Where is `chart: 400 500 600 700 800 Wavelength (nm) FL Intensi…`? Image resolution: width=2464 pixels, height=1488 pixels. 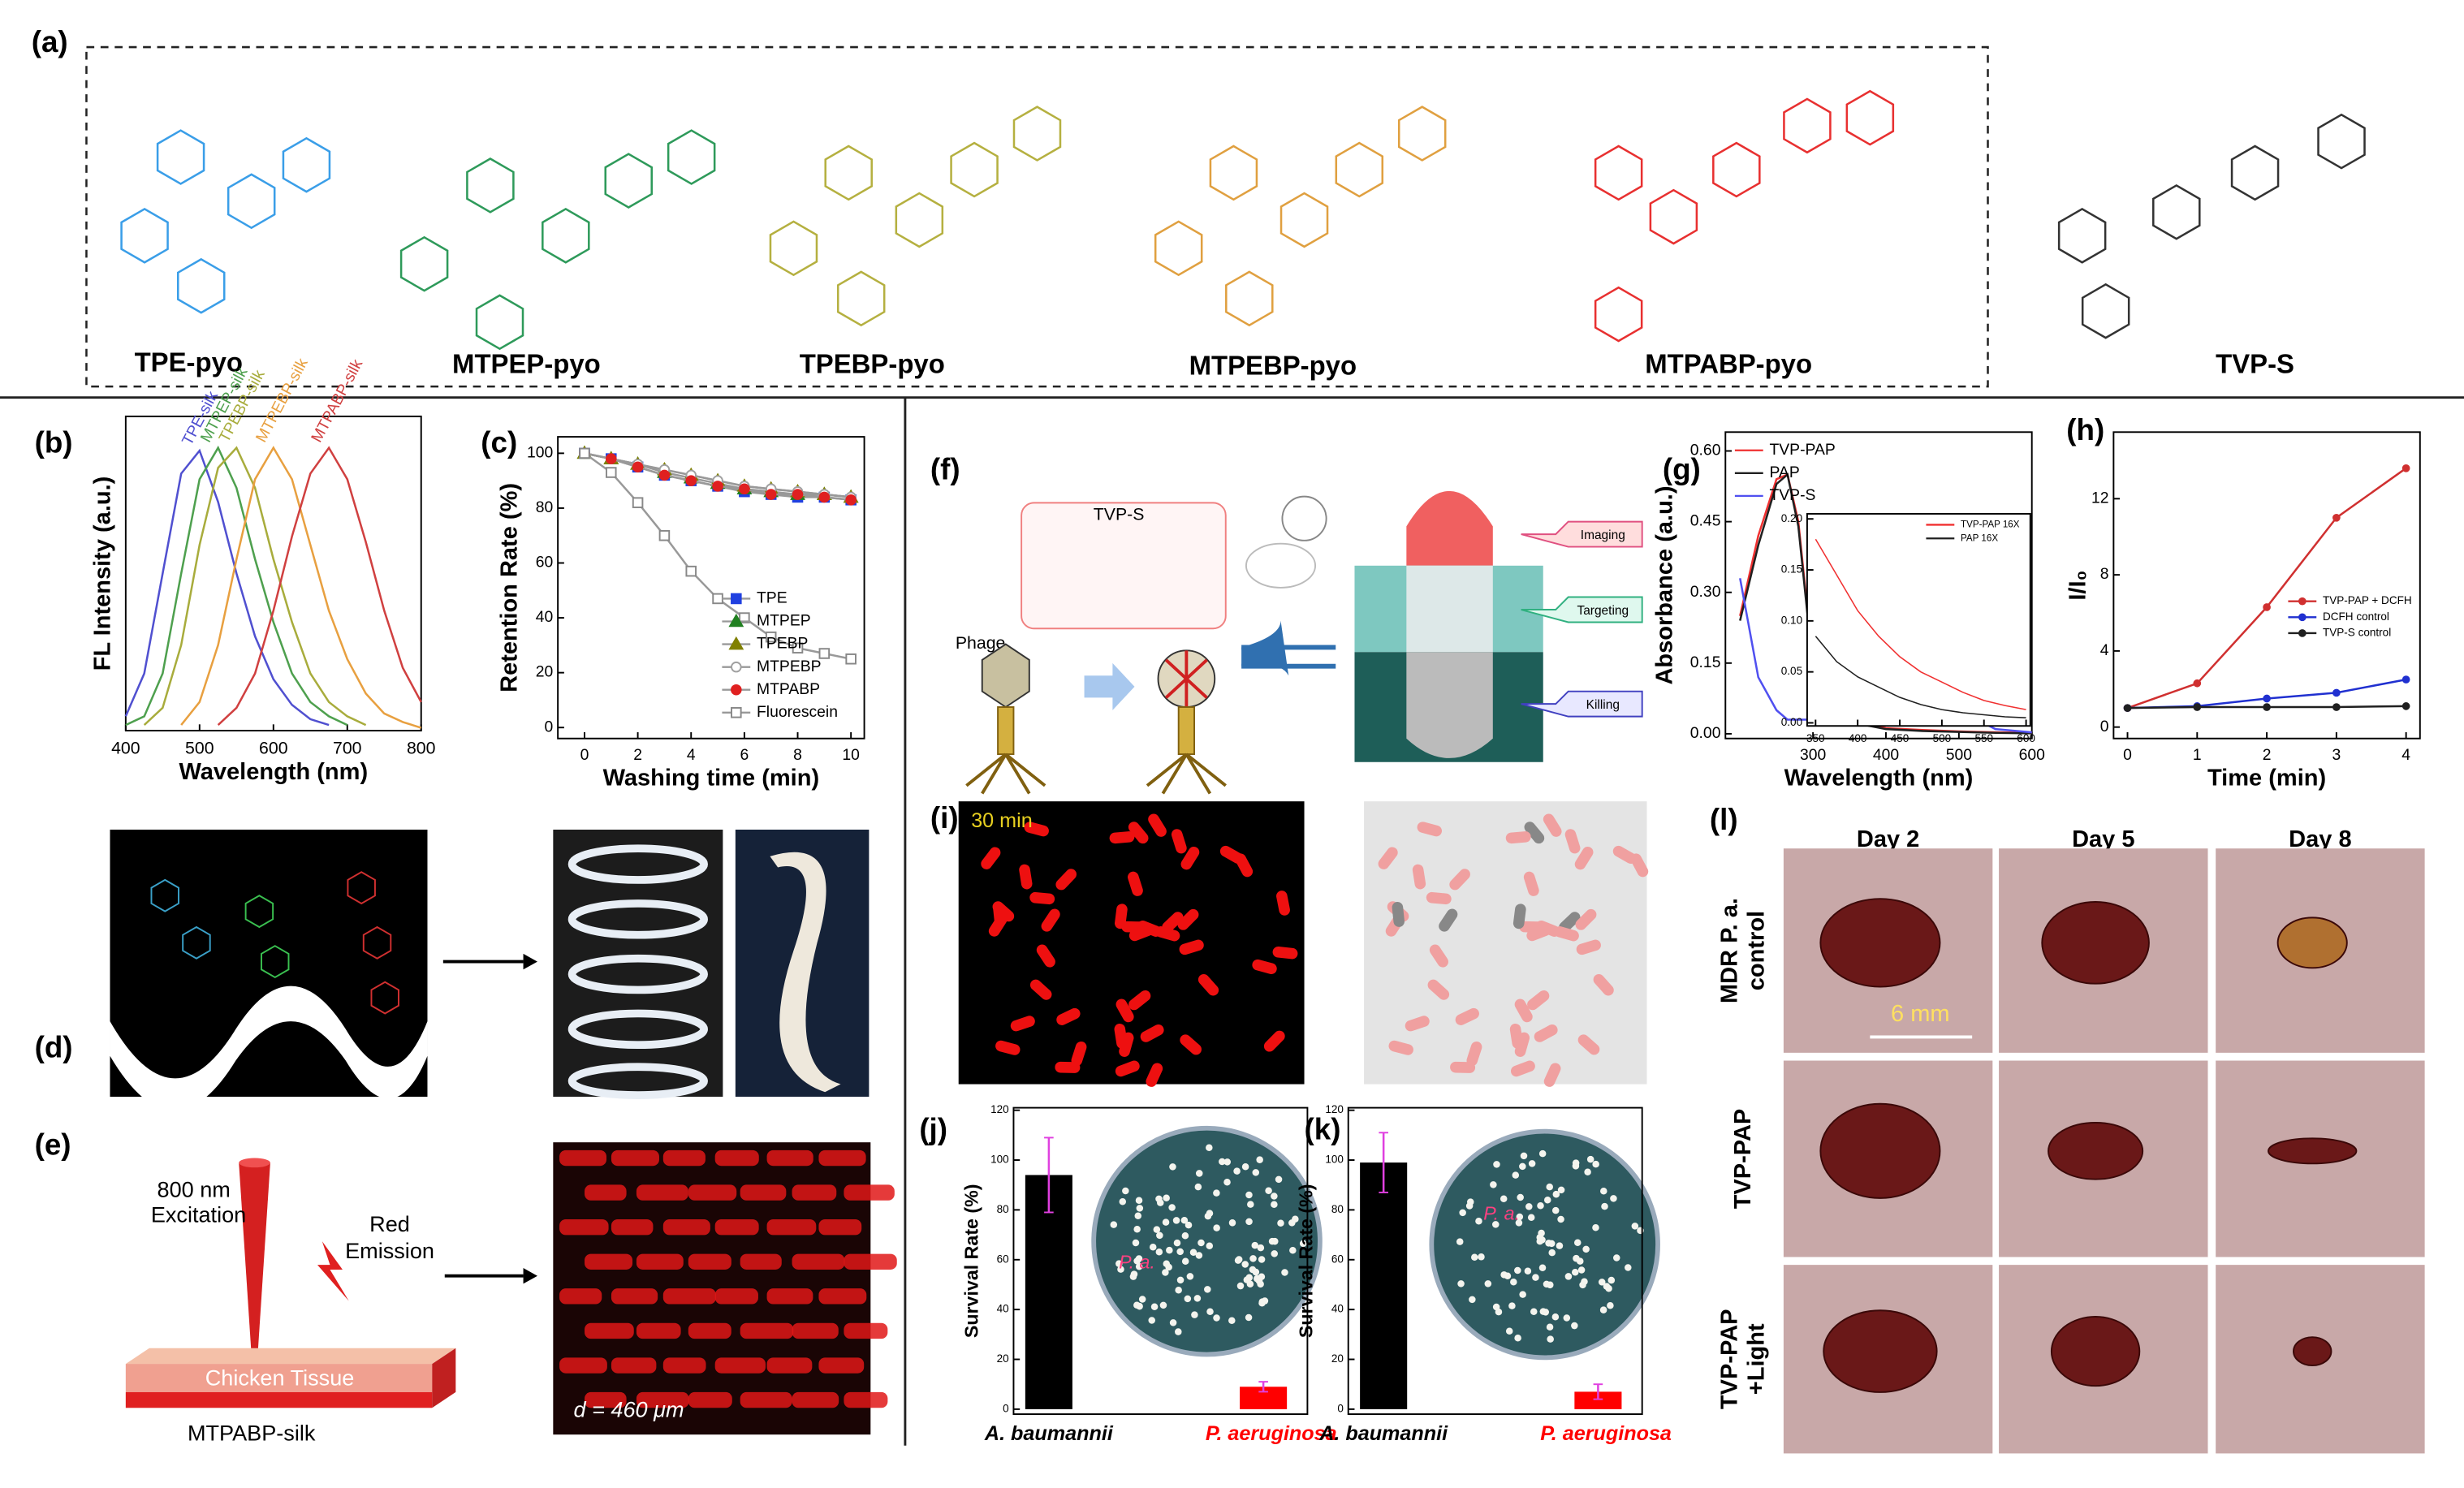
chart: 400 500 600 700 800 Wavelength (nm) FL Intensi… is located at coordinates (262, 570).